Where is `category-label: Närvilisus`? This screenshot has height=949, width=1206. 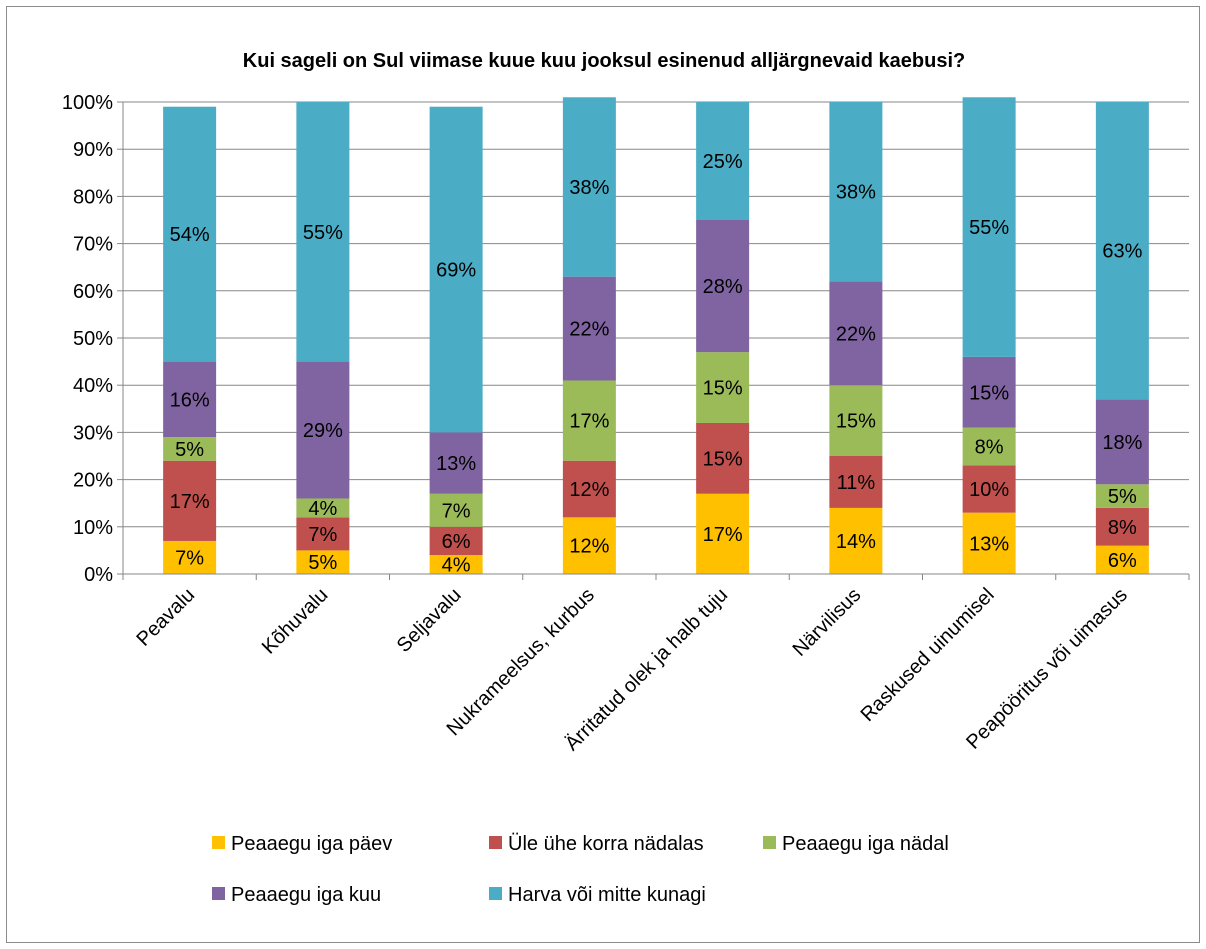
category-label: Närvilisus is located at coordinates (827, 622).